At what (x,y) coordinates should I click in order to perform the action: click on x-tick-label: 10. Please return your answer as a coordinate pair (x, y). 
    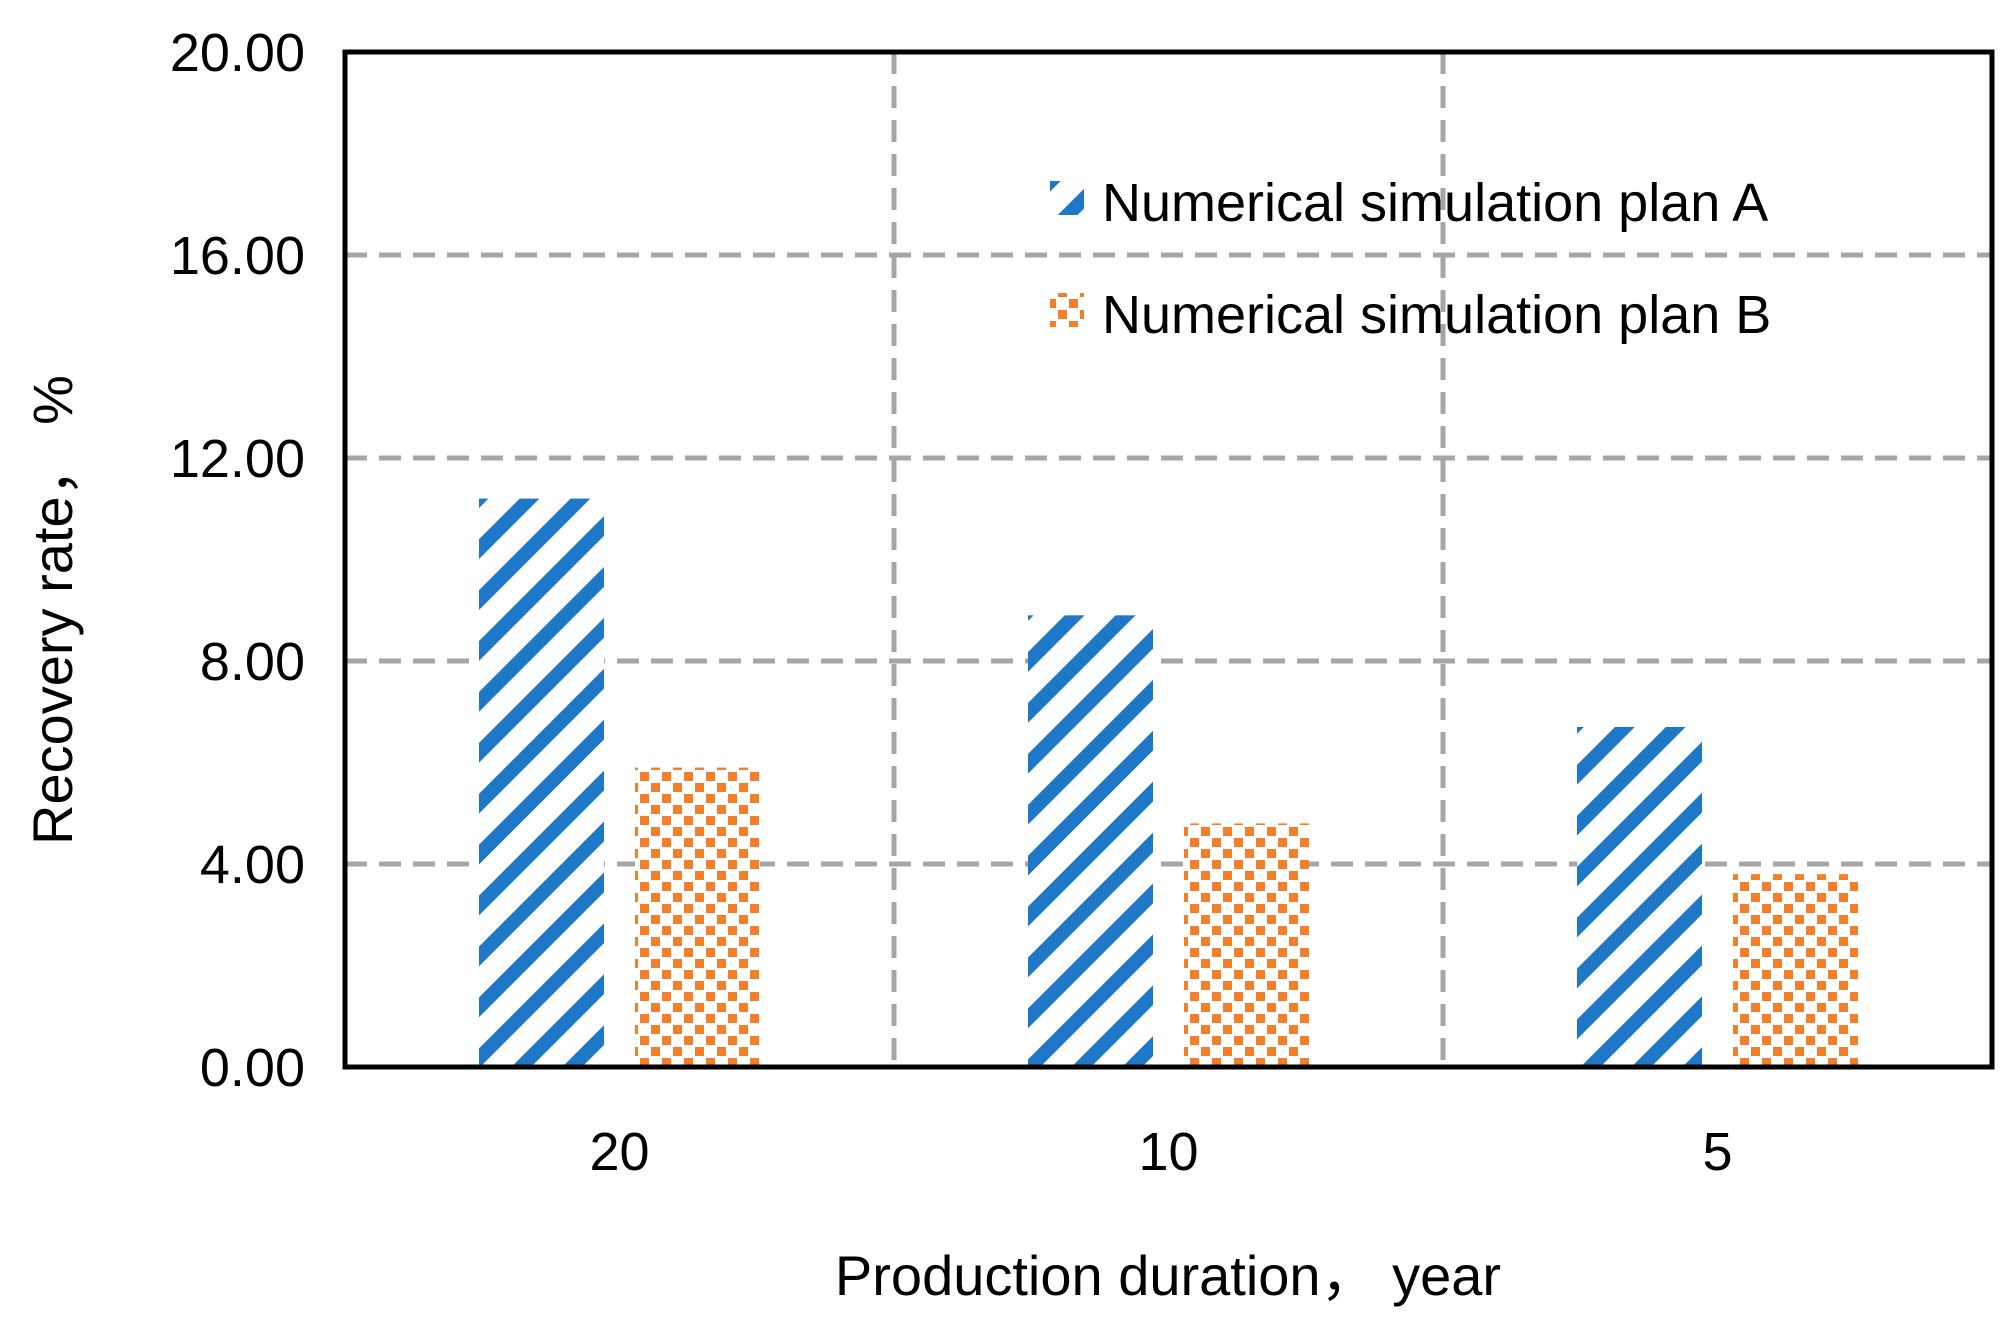
    Looking at the image, I should click on (1168, 1152).